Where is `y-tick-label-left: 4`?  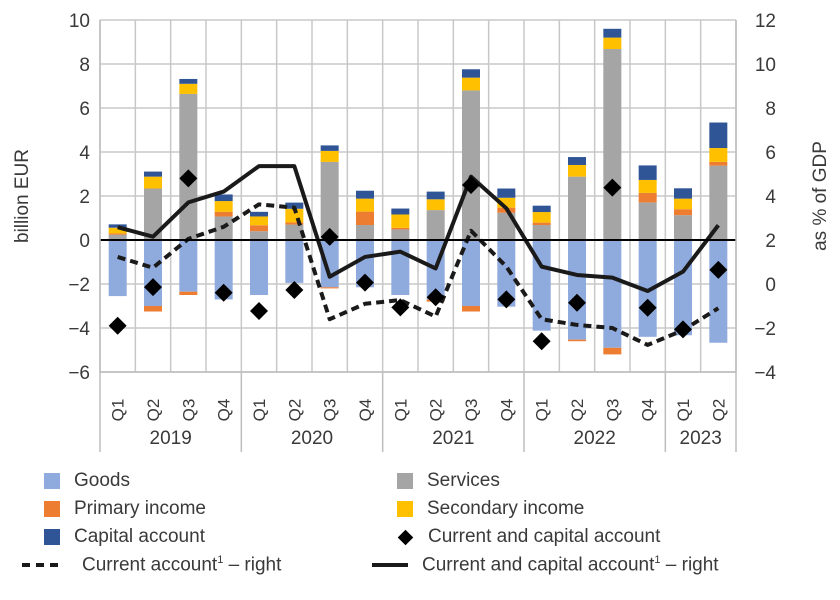 y-tick-label-left: 4 is located at coordinates (84, 153).